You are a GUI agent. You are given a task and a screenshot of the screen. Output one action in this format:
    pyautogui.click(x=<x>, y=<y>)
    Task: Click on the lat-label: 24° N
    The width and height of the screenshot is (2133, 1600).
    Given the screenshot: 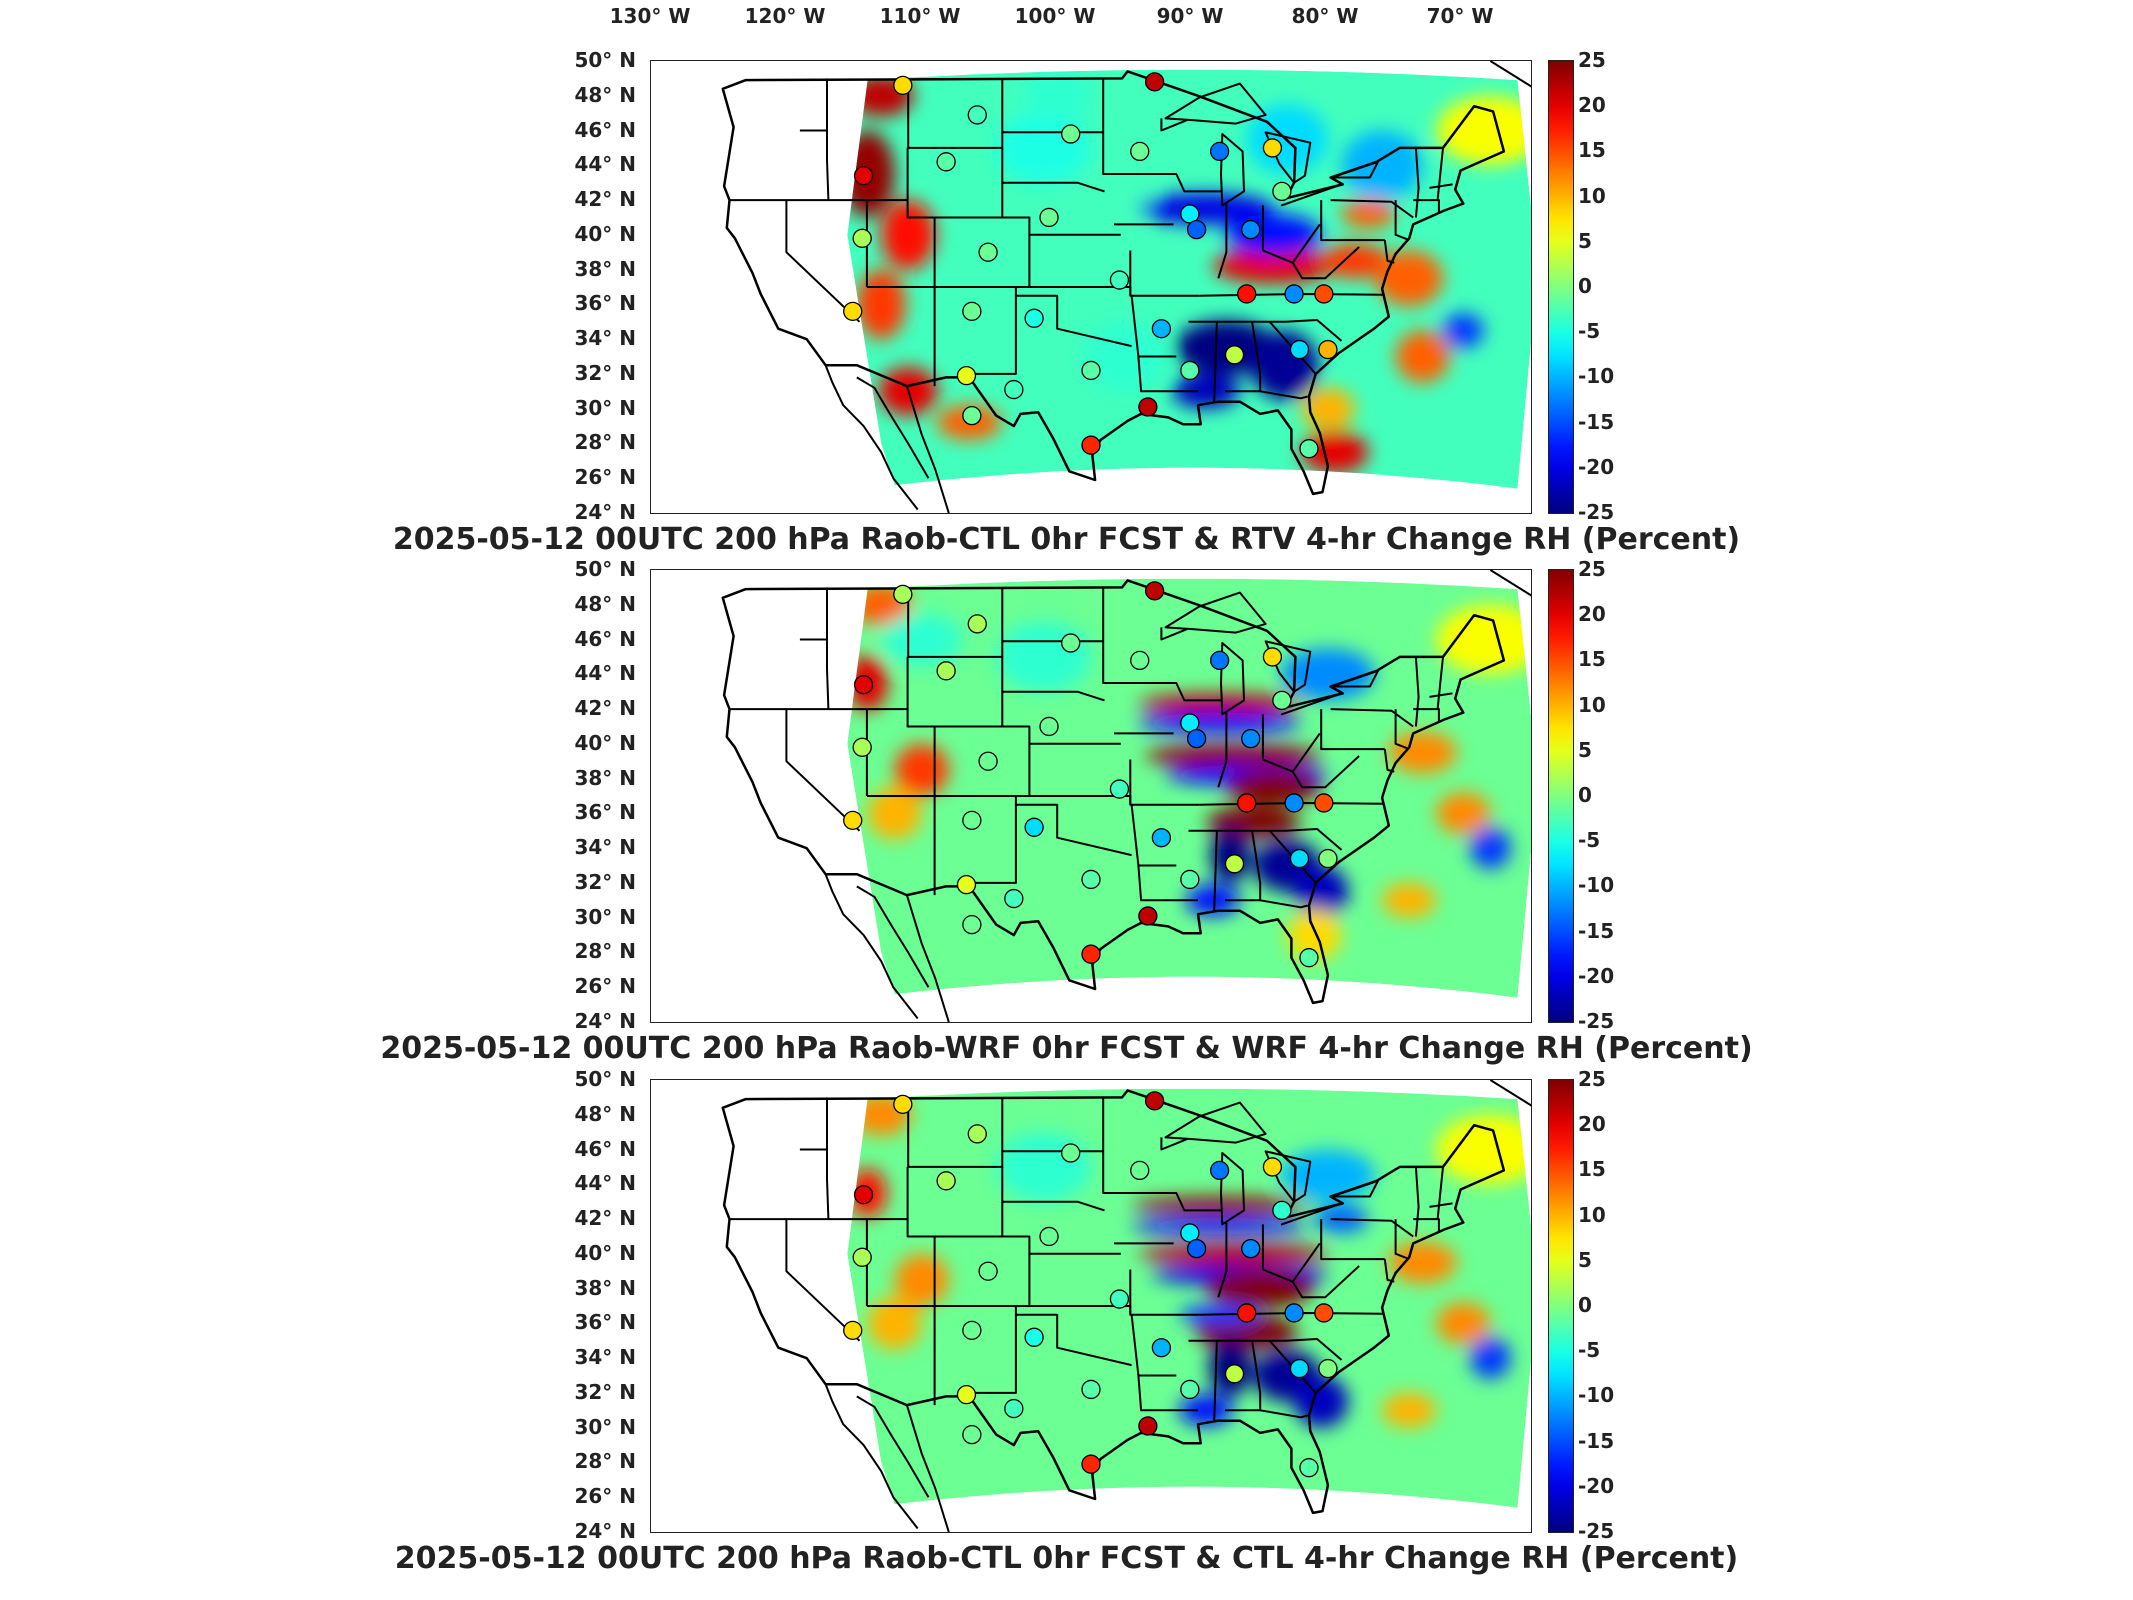 What is the action you would take?
    pyautogui.click(x=605, y=1021)
    